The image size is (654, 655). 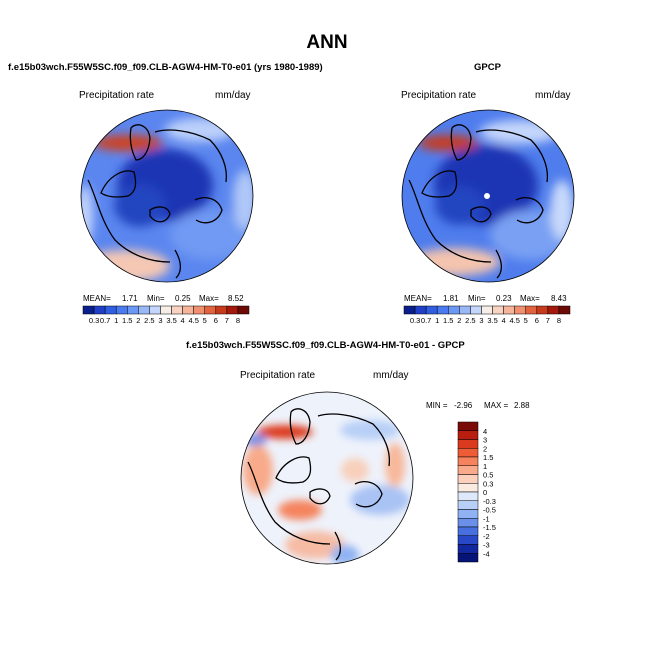 What do you see at coordinates (216, 320) in the screenshot?
I see `panel1-colorbar-tick-label: 6` at bounding box center [216, 320].